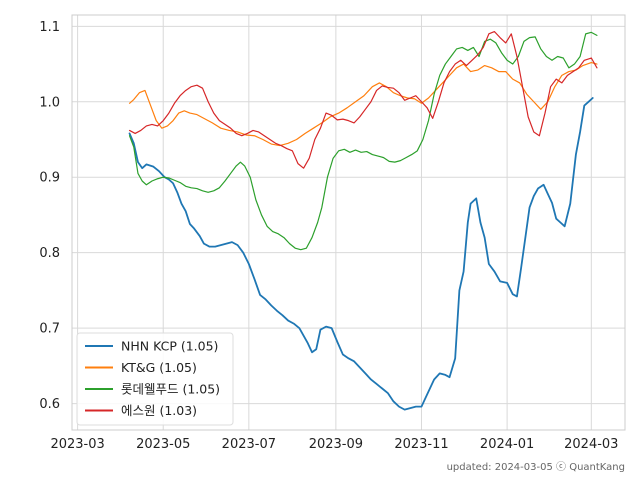 Image resolution: width=640 pixels, height=480 pixels. What do you see at coordinates (159, 410) in the screenshot?
I see `legend-entry: 에스원 (1.03)` at bounding box center [159, 410].